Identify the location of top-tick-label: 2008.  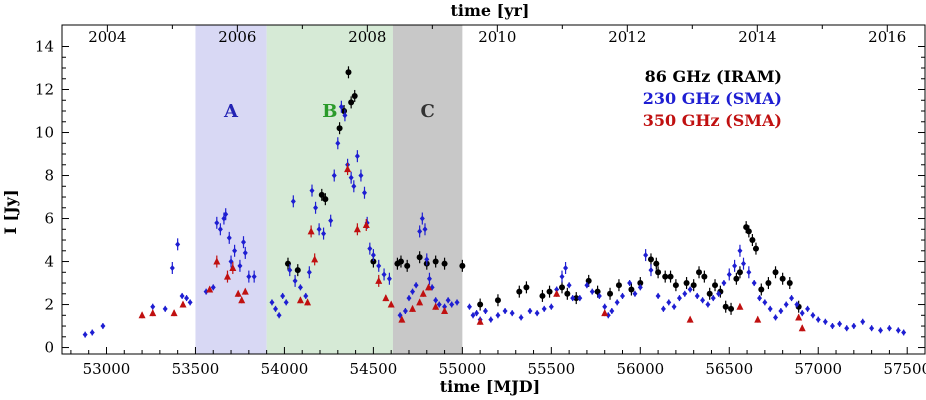
(367, 37).